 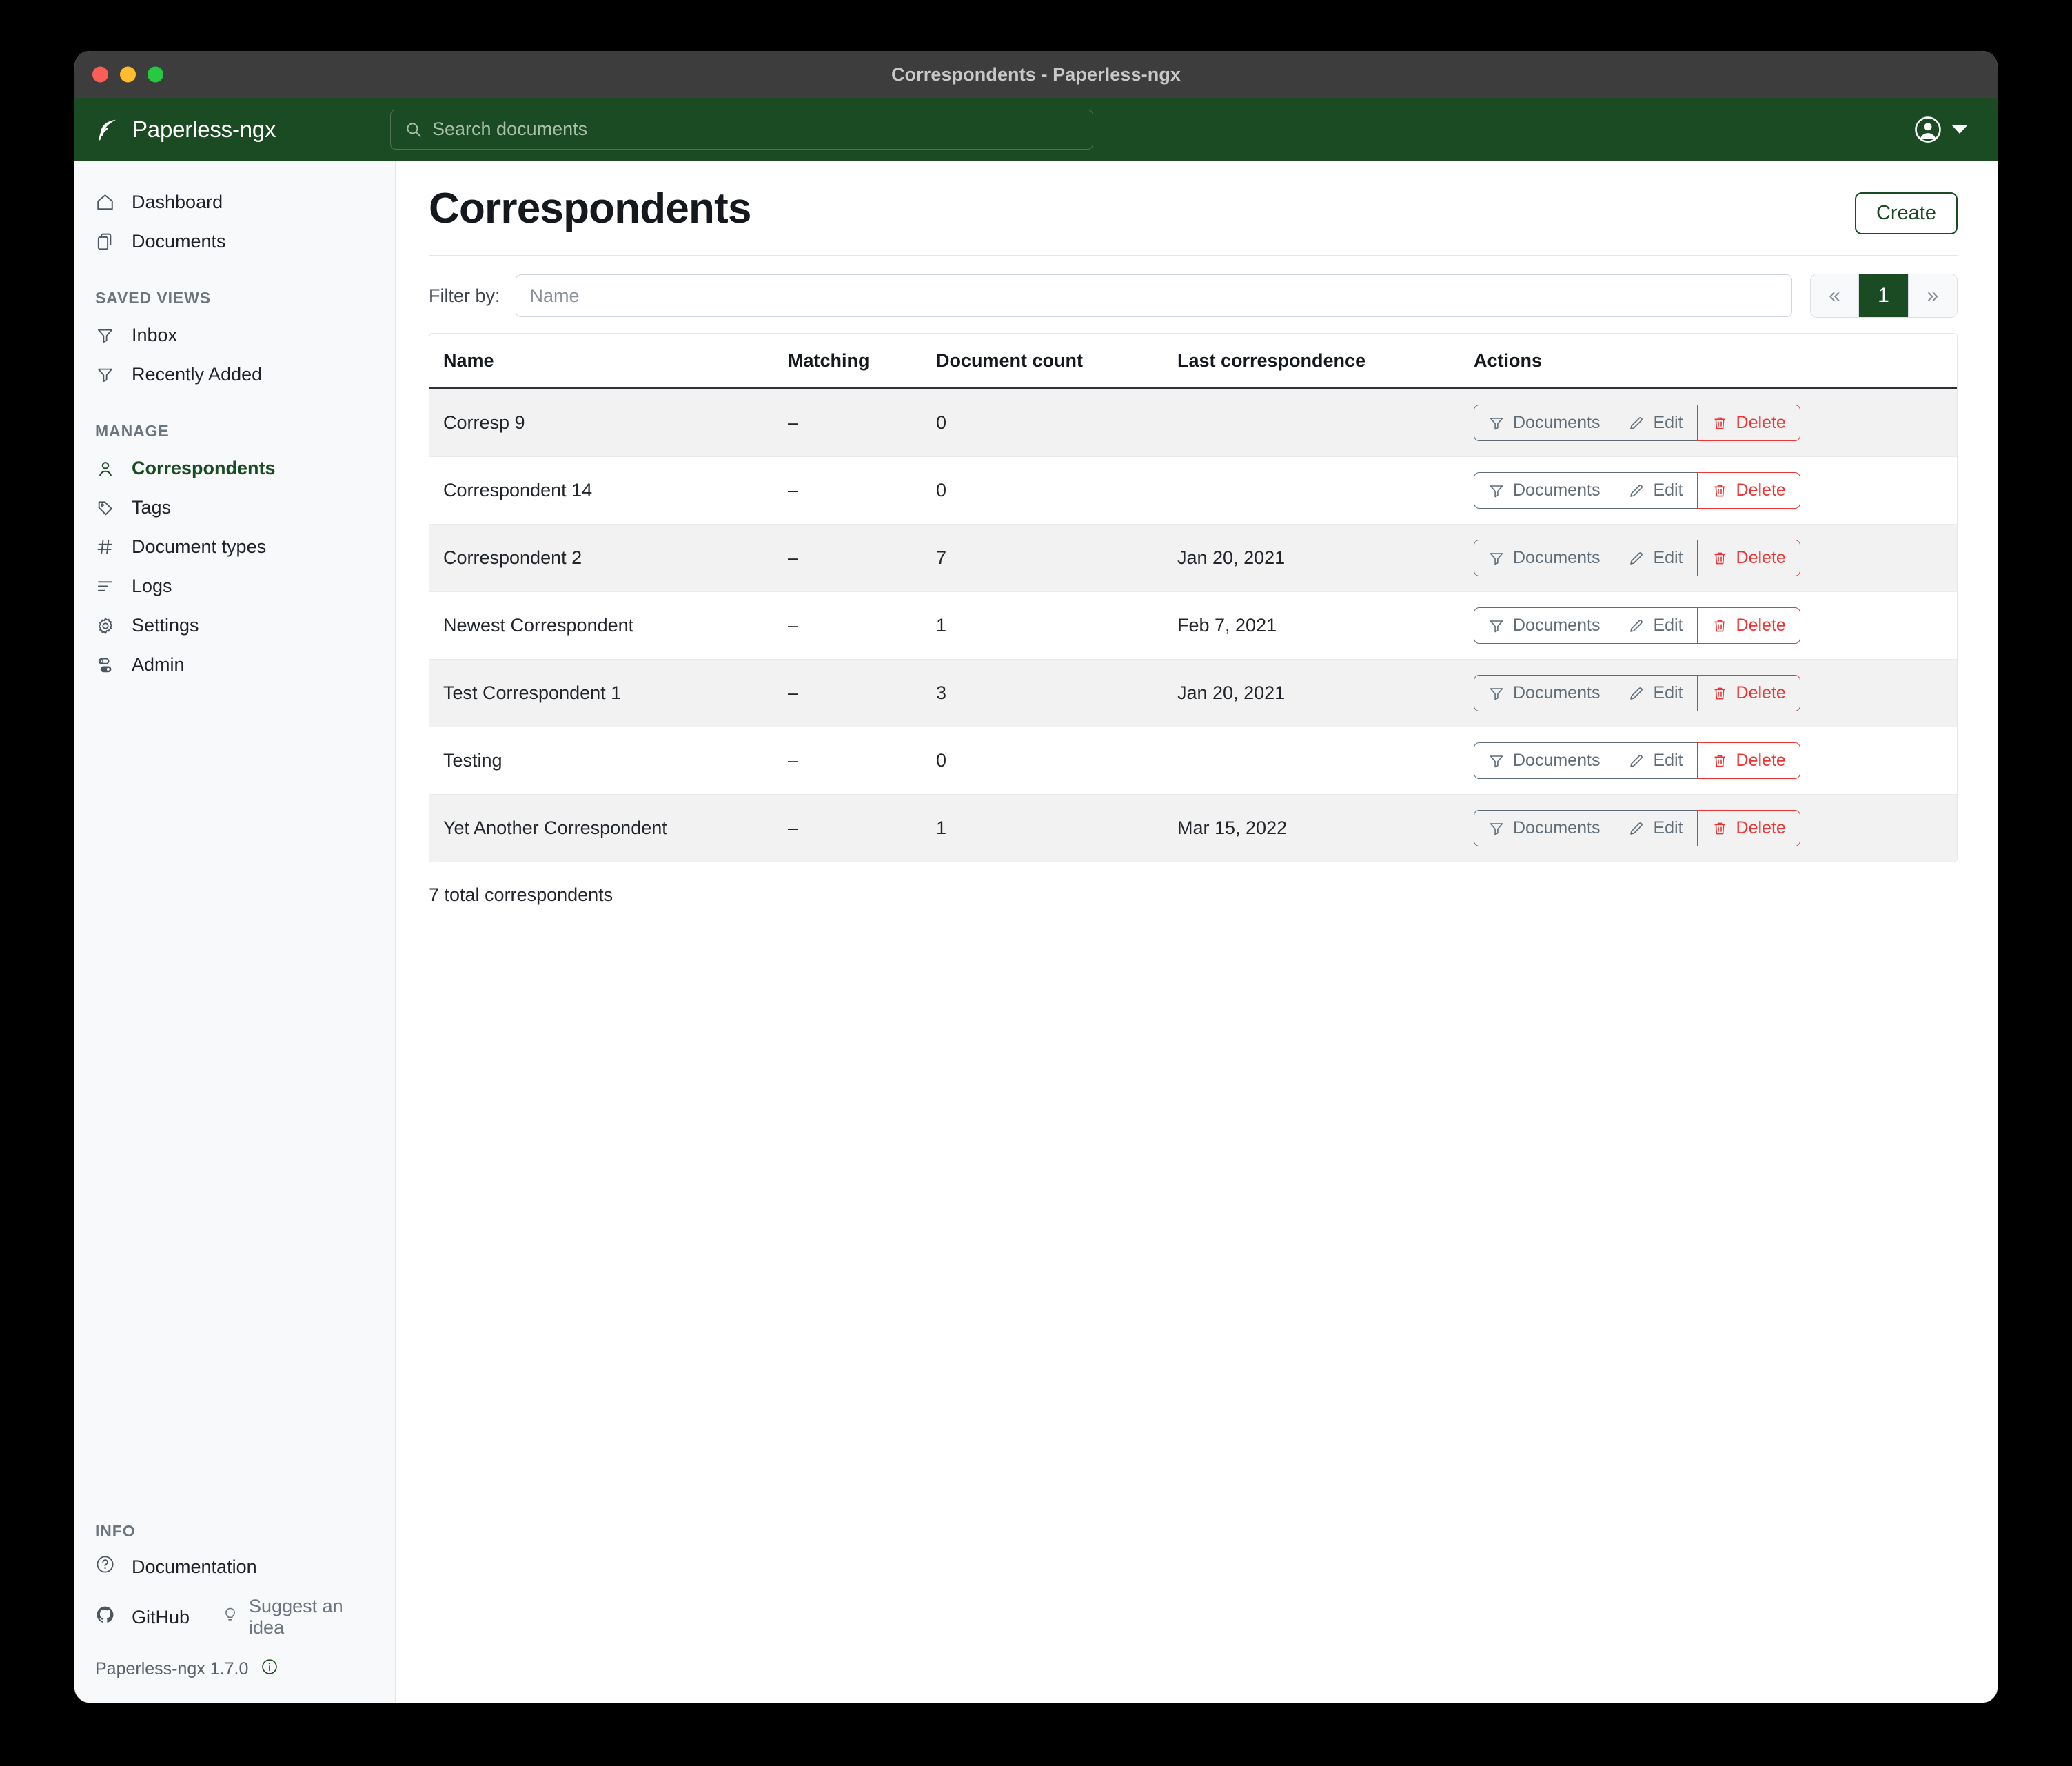 What do you see at coordinates (105, 626) in the screenshot?
I see `gear-icon` at bounding box center [105, 626].